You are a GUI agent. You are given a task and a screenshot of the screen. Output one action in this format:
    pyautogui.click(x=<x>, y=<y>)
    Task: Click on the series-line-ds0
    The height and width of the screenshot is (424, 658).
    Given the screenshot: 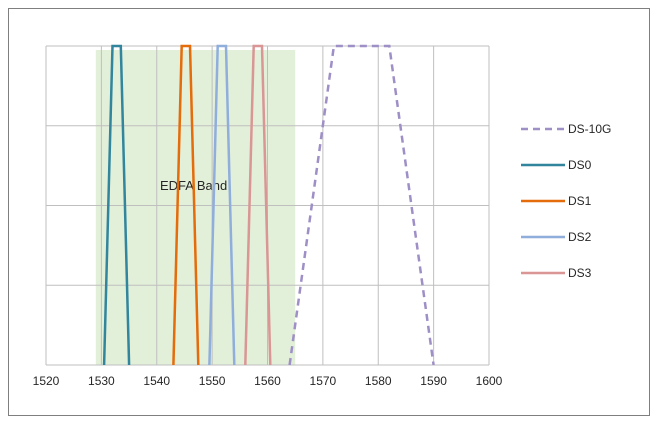 What is the action you would take?
    pyautogui.click(x=116, y=205)
    